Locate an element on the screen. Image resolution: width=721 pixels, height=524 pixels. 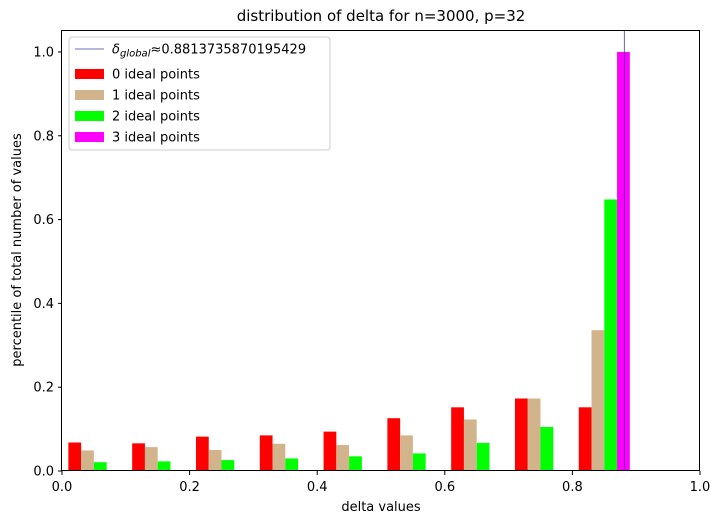
chart-title: distribution of delta for n=3000, p=32 is located at coordinates (381, 16).